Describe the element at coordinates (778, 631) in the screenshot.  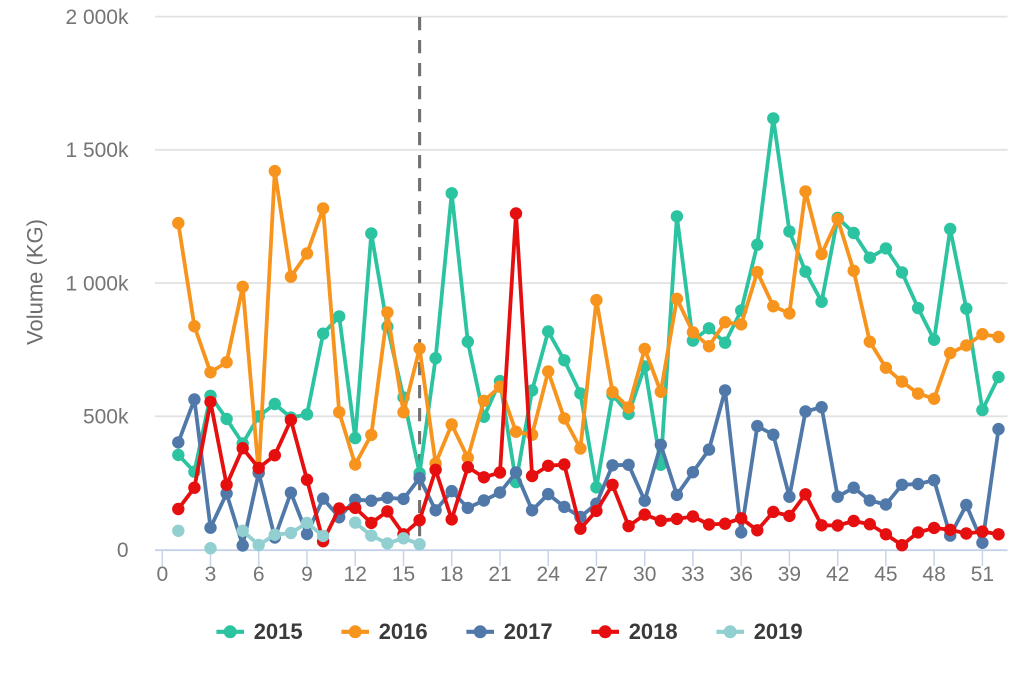
I see `svg-text: 2019` at that location.